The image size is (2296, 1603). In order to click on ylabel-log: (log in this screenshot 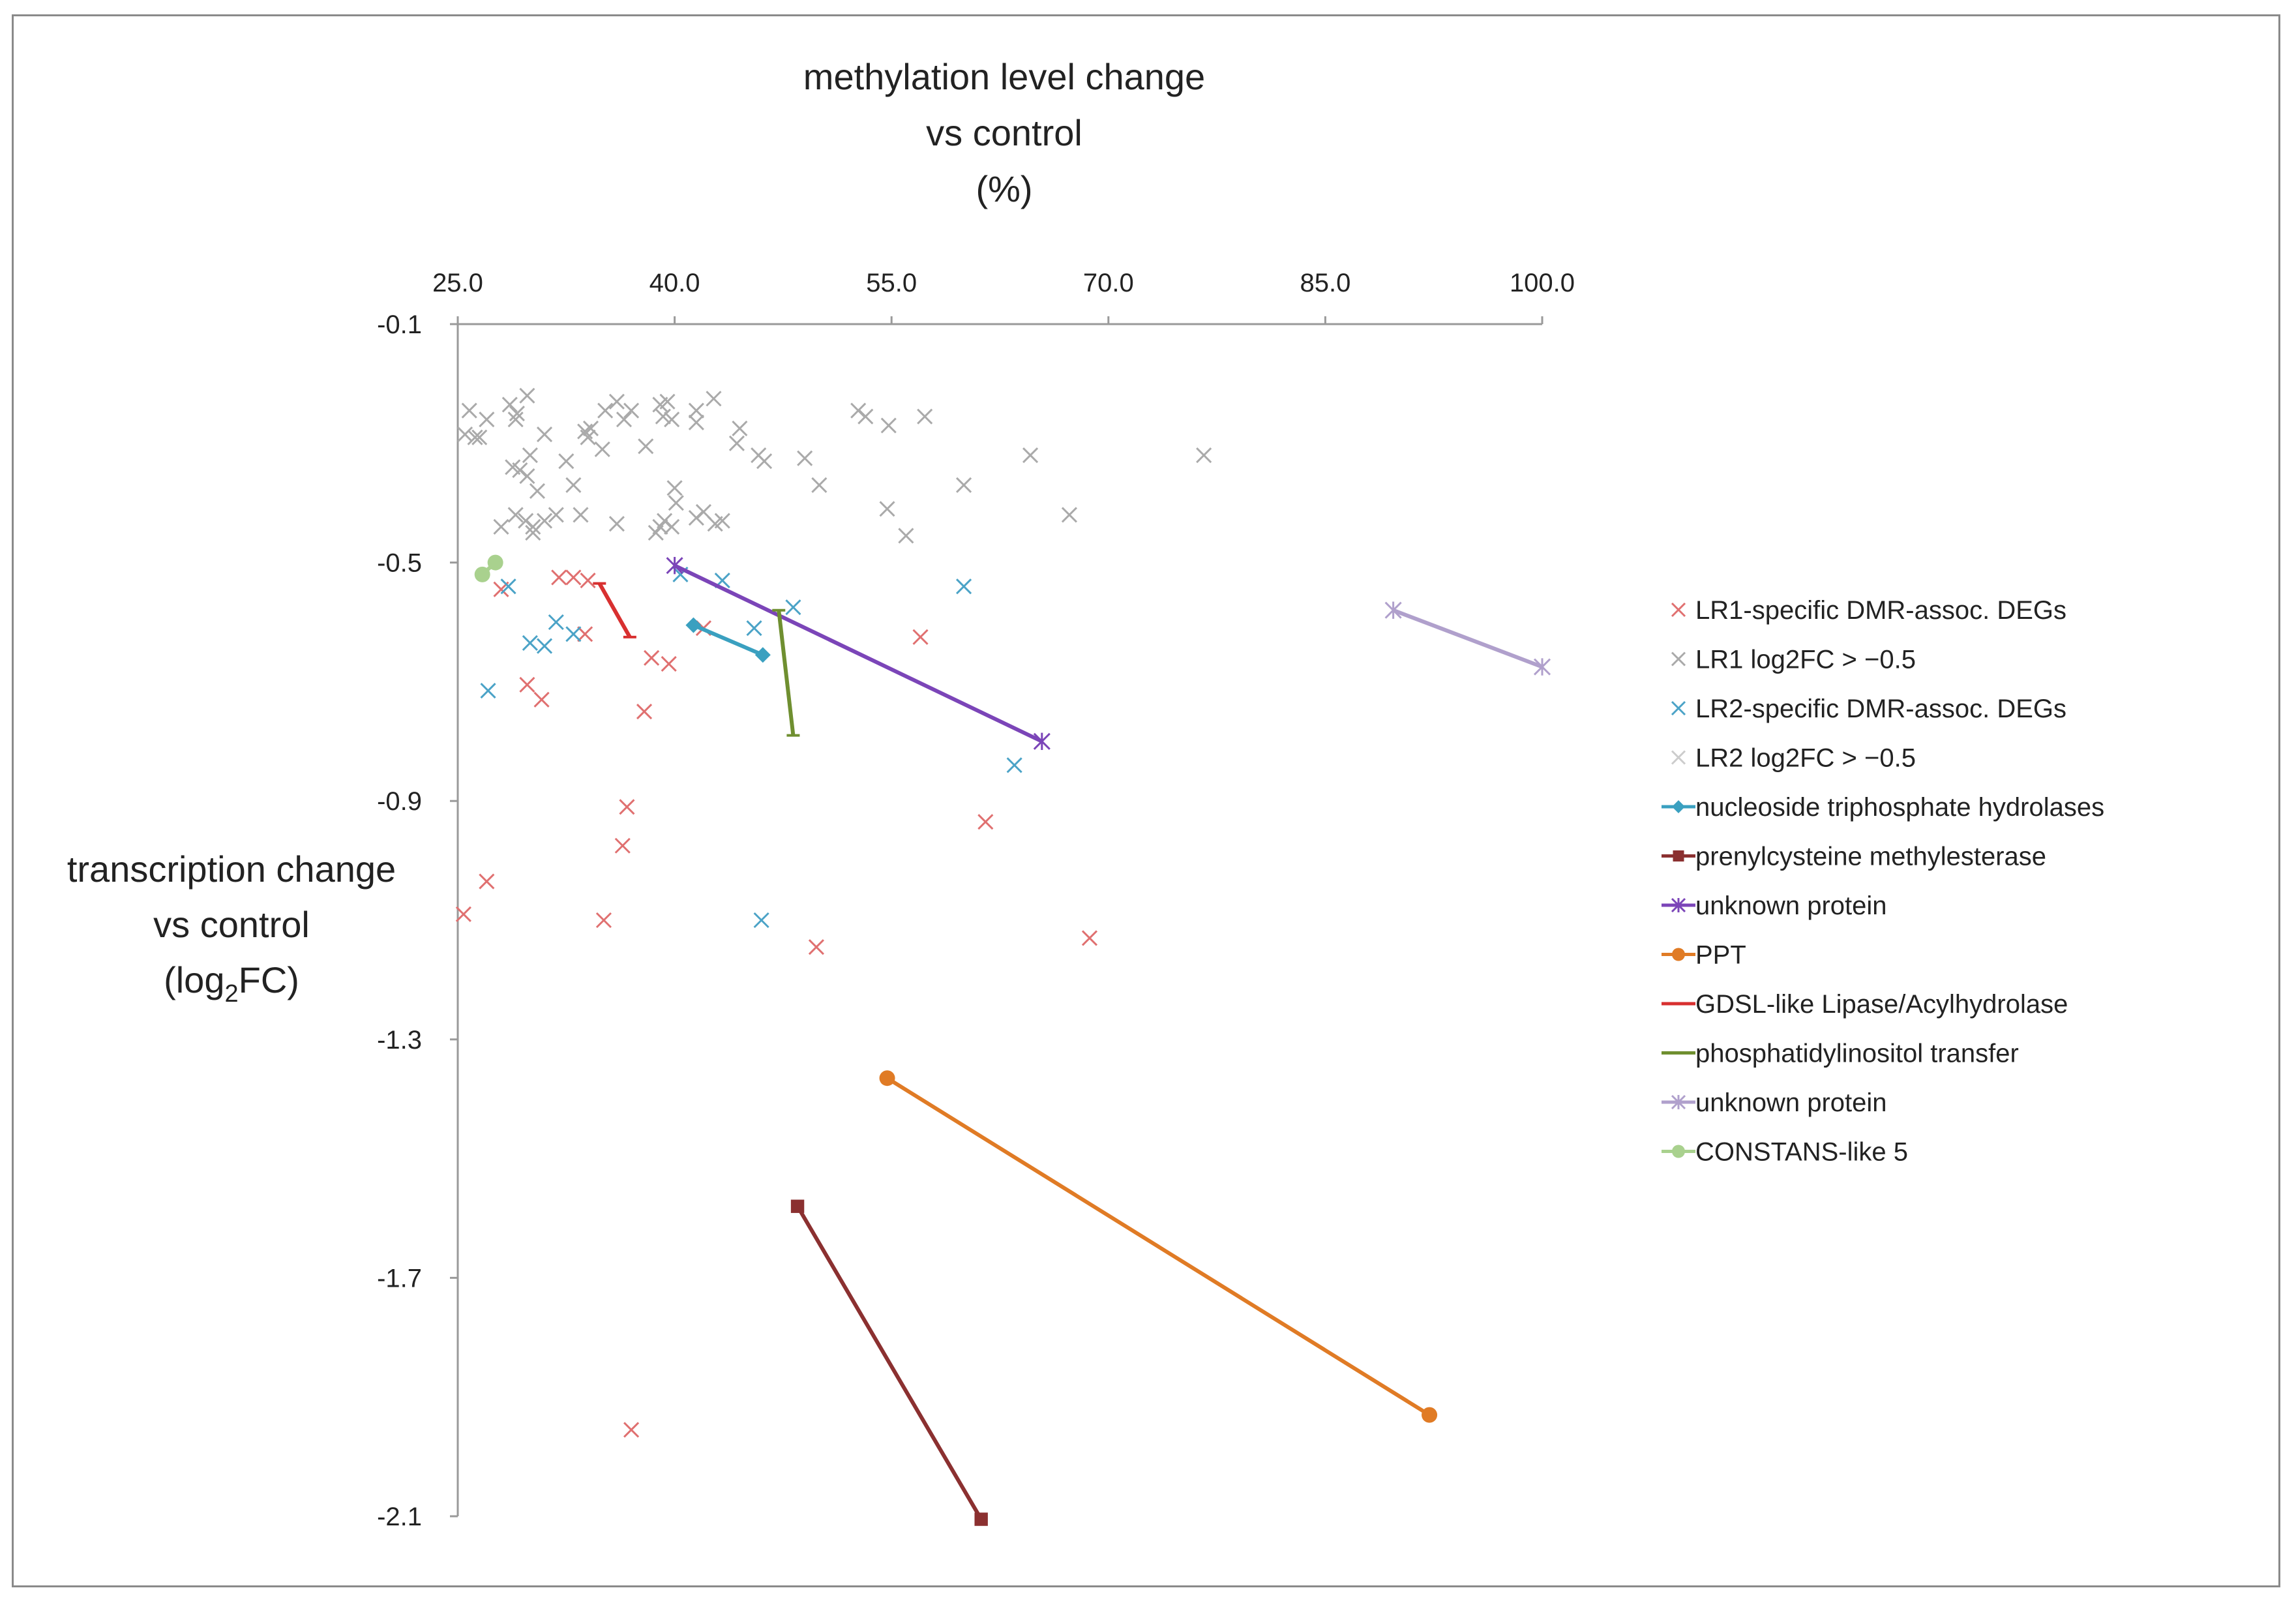, I will do `click(194, 979)`.